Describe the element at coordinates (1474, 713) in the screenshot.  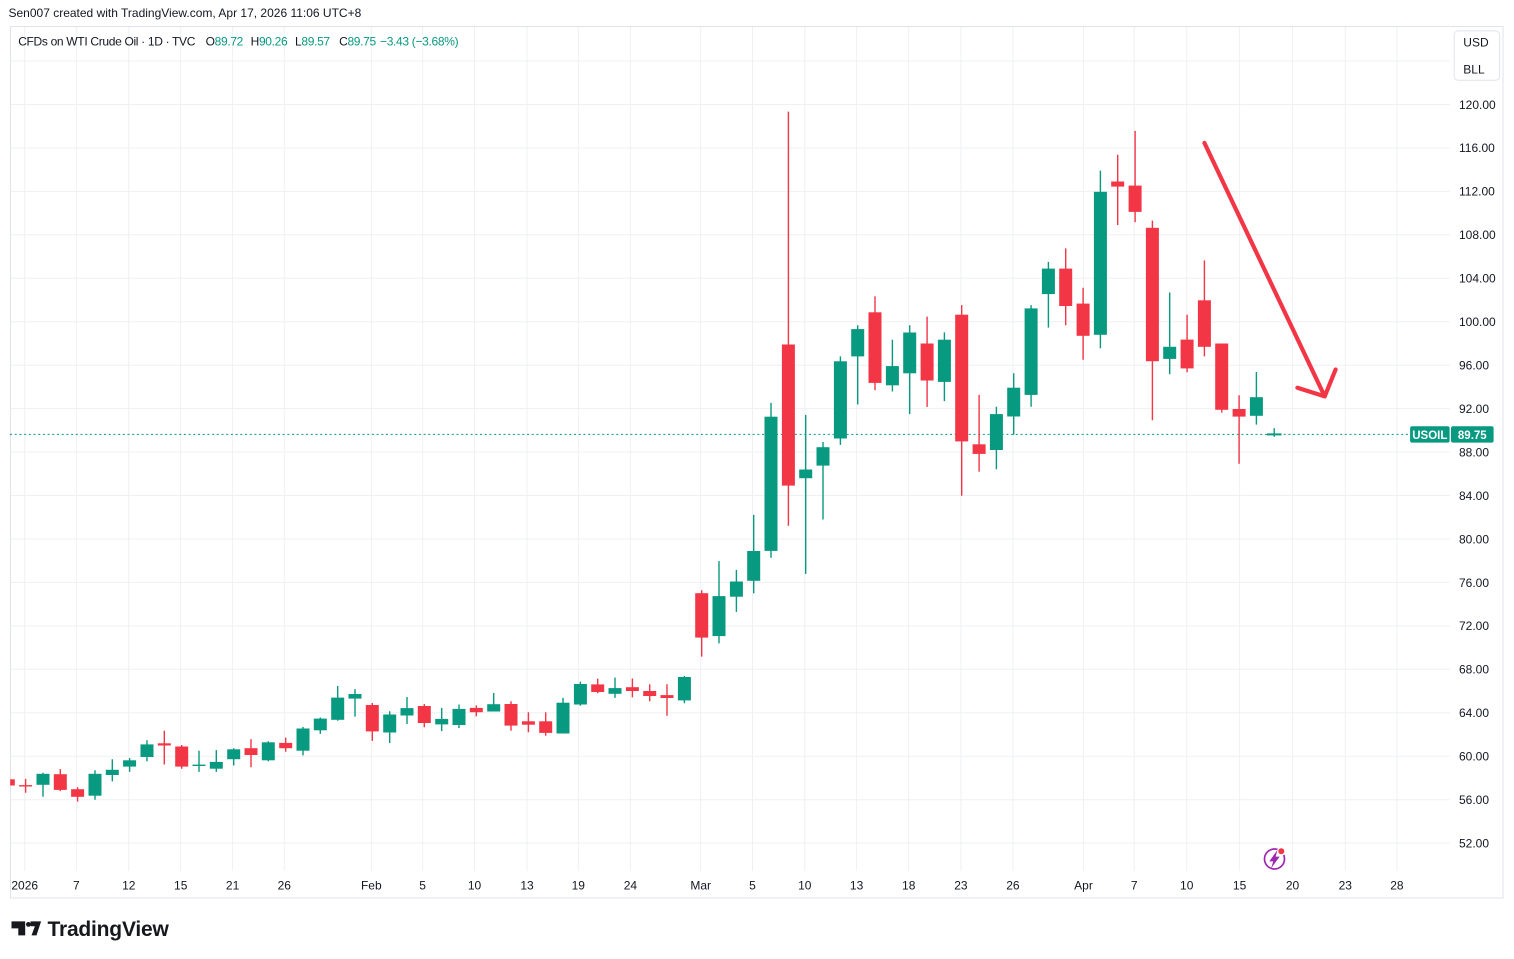
I see `svg-text: 64.00` at that location.